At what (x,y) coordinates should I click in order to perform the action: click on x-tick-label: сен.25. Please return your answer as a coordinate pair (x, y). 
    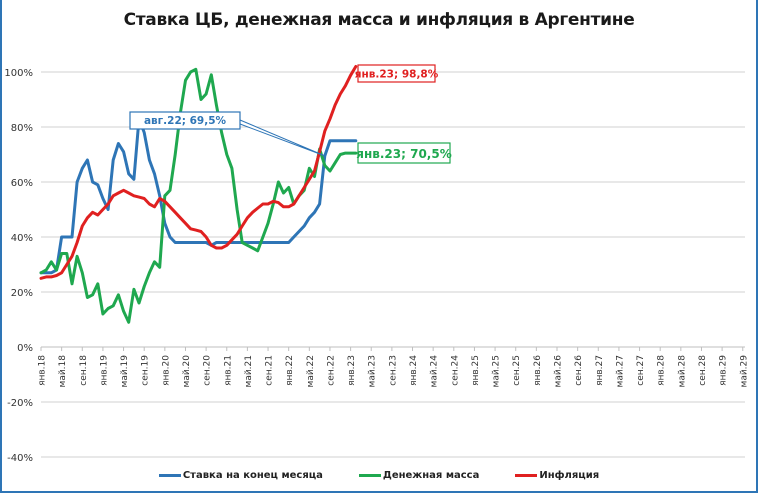
    Looking at the image, I should click on (517, 370).